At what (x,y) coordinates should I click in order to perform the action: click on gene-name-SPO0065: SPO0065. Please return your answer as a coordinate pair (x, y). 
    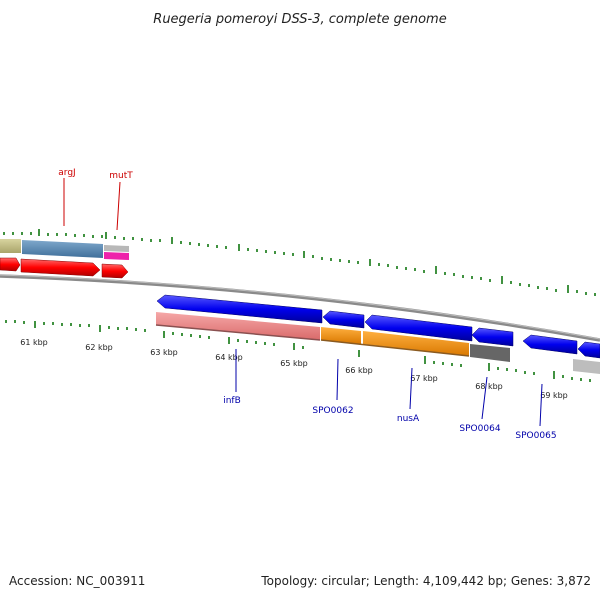
    Looking at the image, I should click on (535, 436).